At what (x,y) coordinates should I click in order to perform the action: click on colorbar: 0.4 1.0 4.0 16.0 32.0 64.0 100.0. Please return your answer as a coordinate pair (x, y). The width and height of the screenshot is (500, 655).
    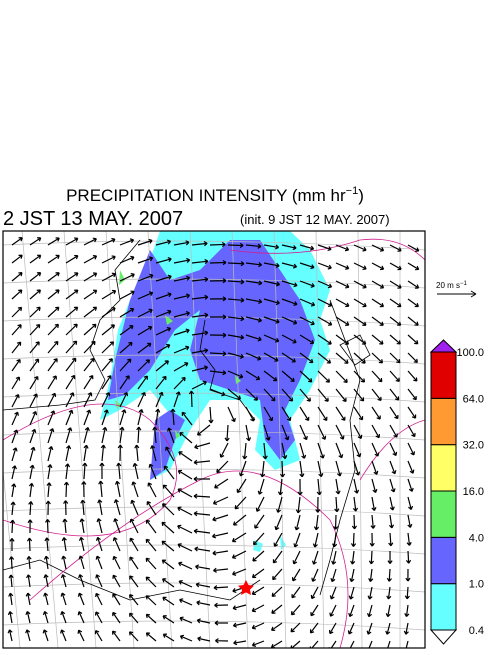
    Looking at the image, I should click on (456, 492).